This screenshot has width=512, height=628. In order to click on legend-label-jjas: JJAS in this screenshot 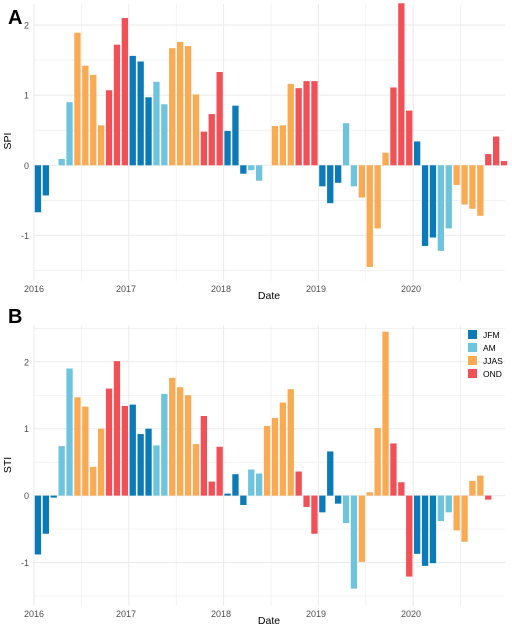, I will do `click(493, 361)`.